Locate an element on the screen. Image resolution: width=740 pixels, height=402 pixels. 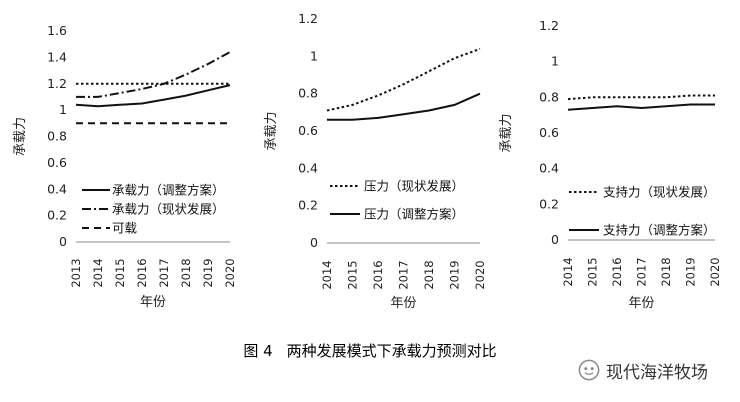
legend-label: 可载 is located at coordinates (125, 228).